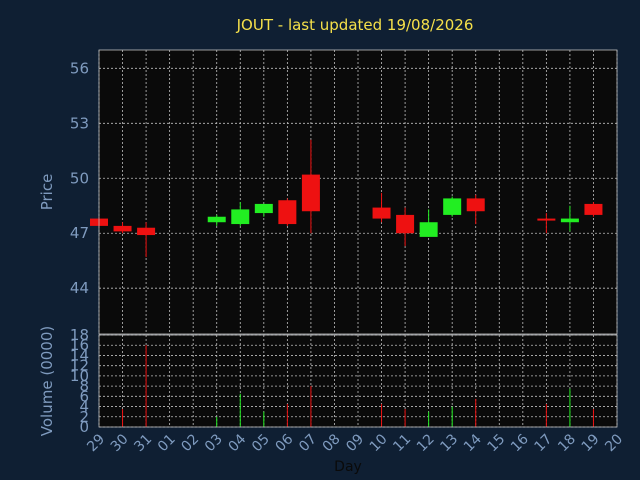 The width and height of the screenshot is (640, 480). Describe the element at coordinates (285, 443) in the screenshot. I see `x-tick-label: 06` at that location.